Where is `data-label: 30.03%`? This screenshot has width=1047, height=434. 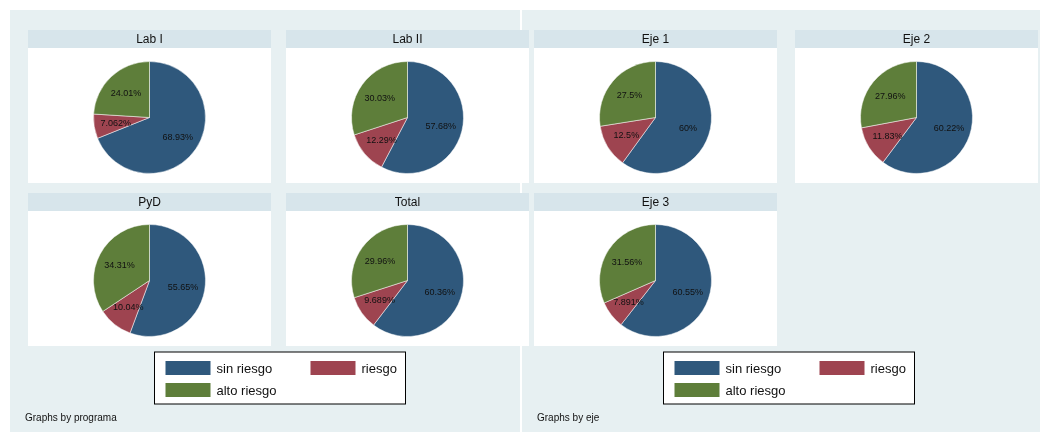
data-label: 30.03% is located at coordinates (380, 97).